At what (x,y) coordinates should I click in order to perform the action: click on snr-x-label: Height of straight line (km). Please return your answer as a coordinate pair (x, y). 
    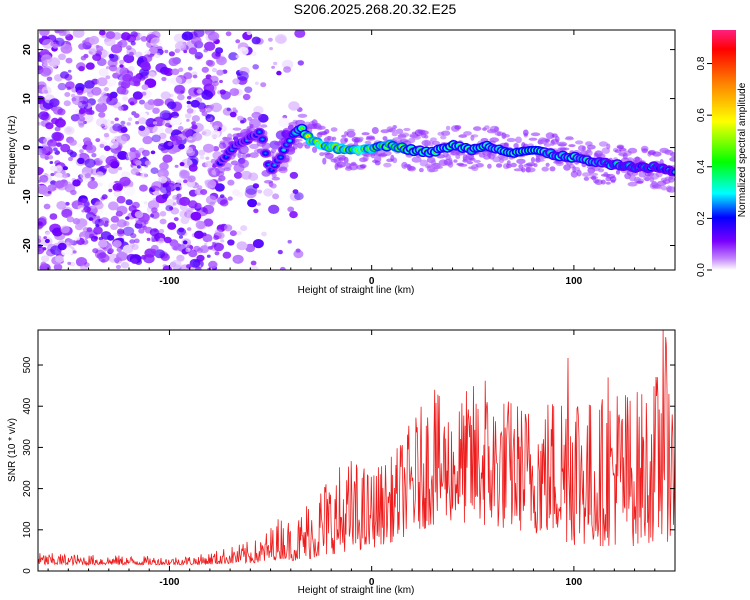
    Looking at the image, I should click on (356, 590).